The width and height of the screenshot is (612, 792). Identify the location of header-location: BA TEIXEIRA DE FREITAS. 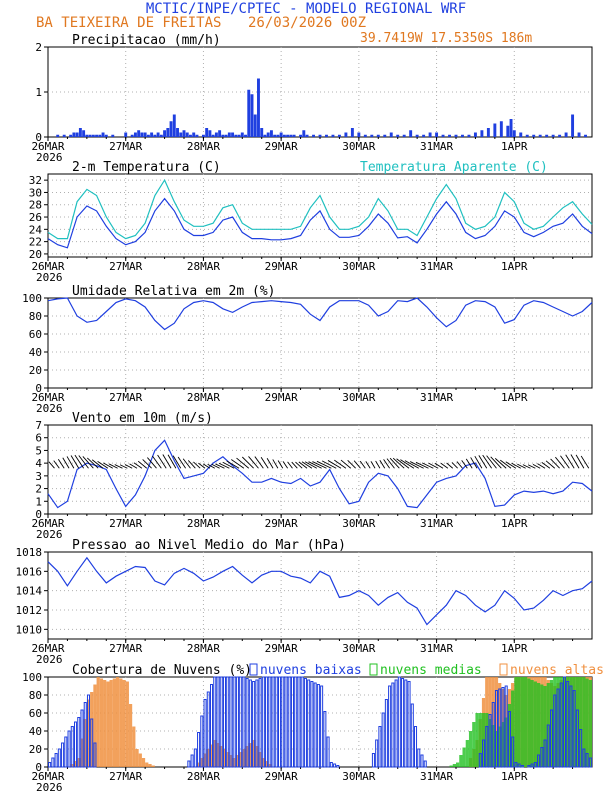
(128, 23).